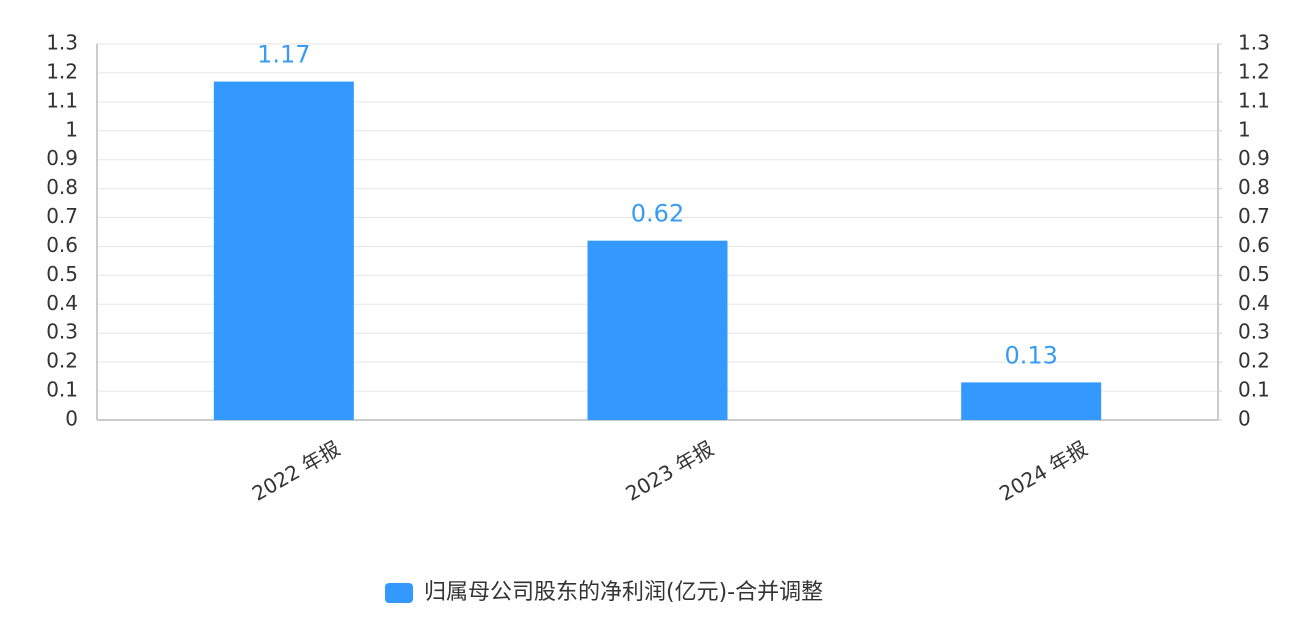 The image size is (1299, 643). Describe the element at coordinates (62, 187) in the screenshot. I see `y-tick-label: 0.8` at that location.